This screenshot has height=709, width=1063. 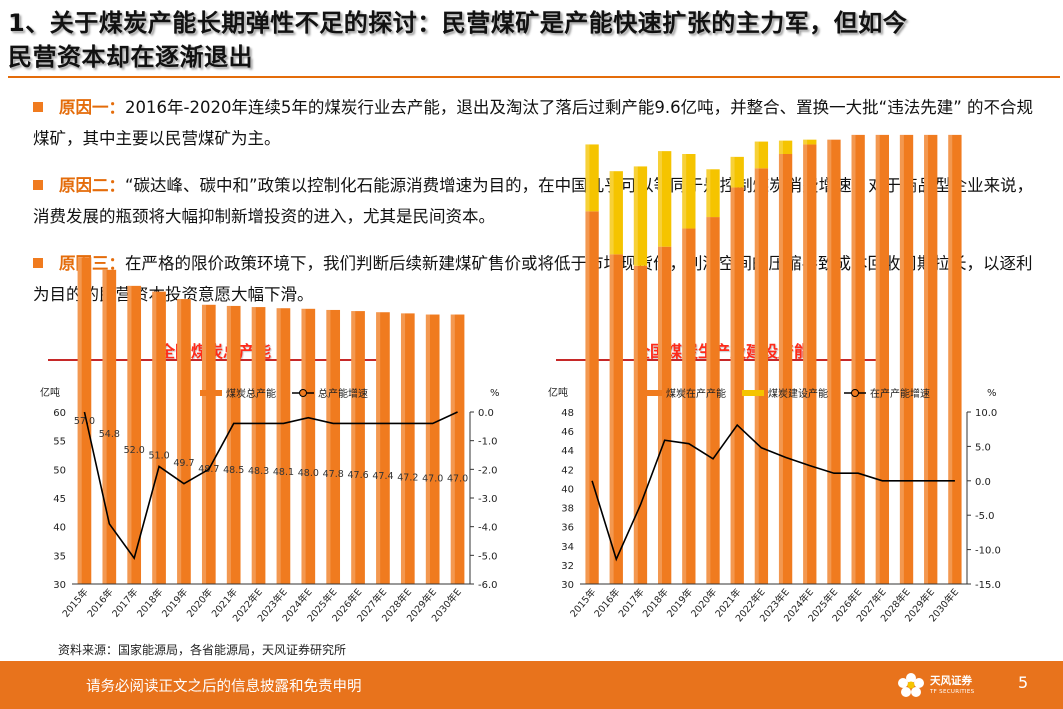 I want to click on right-tick-label: 0.0, so click(x=983, y=482).